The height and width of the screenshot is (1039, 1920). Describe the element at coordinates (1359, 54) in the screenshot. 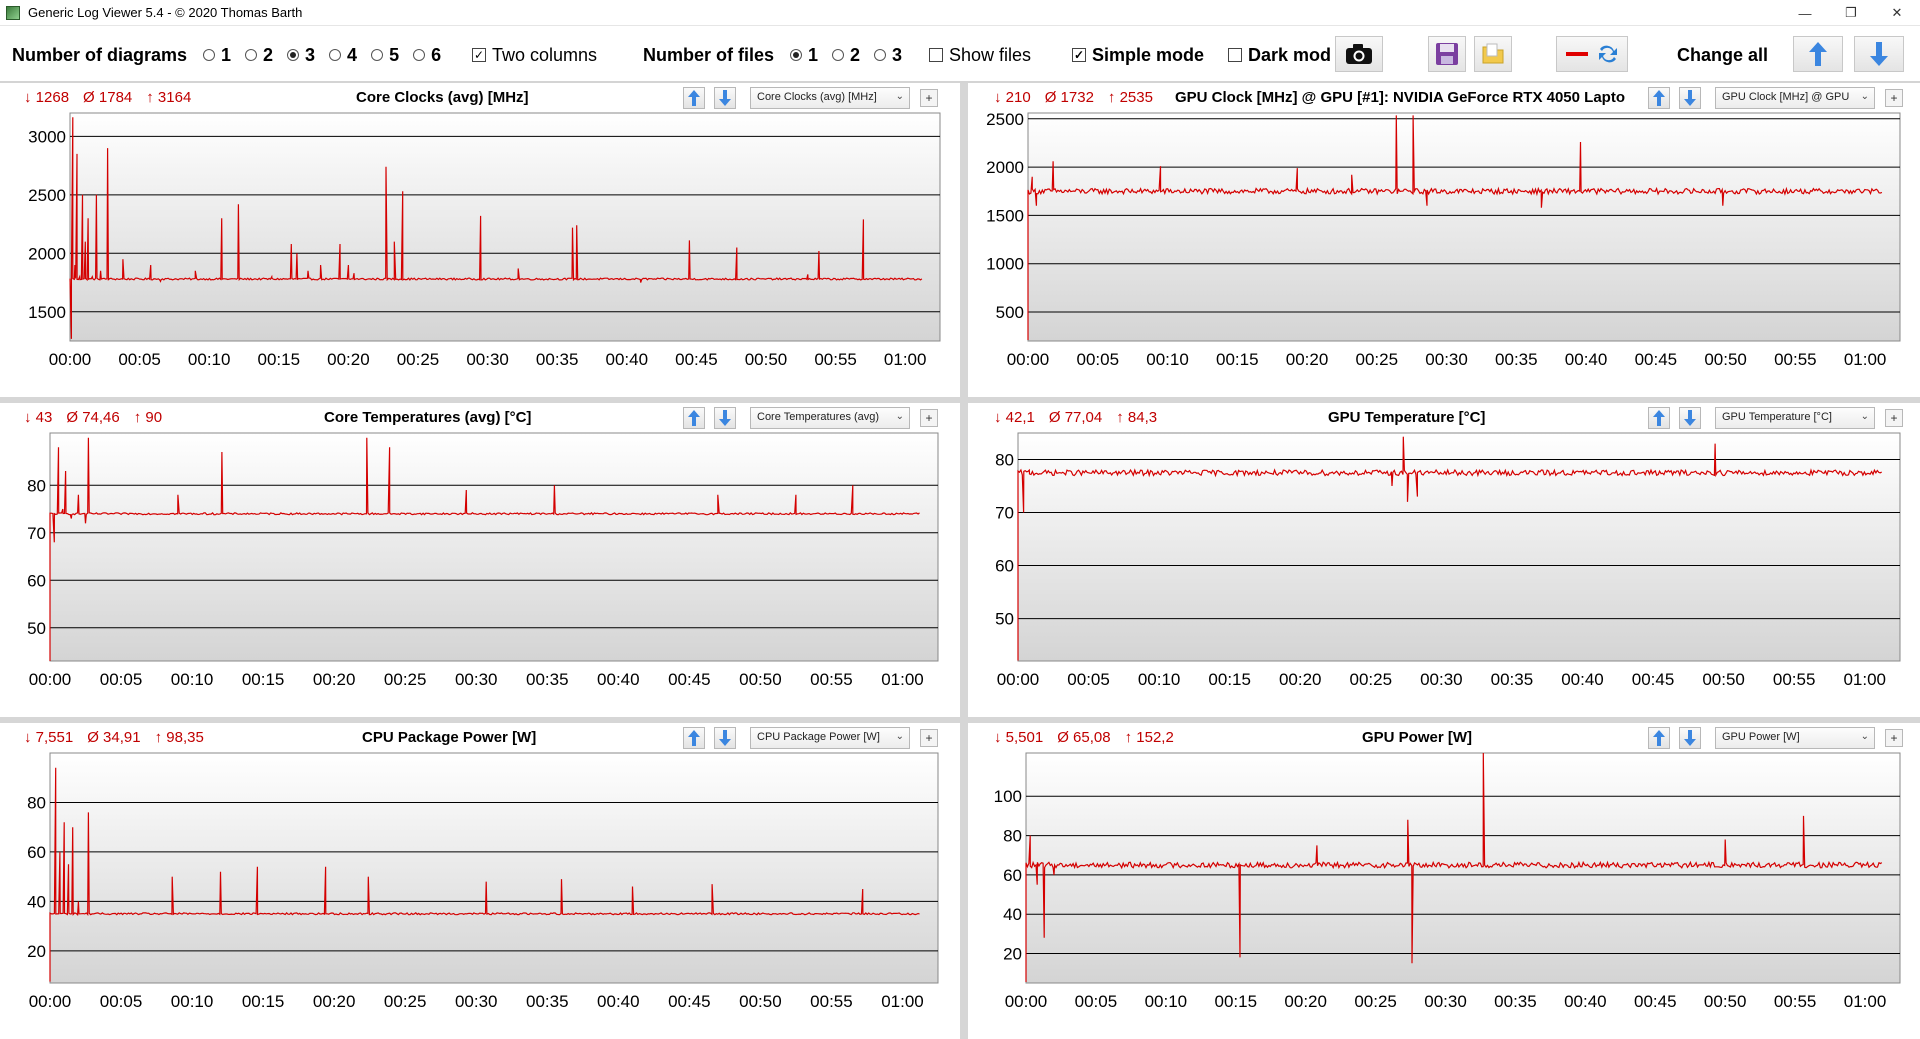

I see `screenshot-button` at that location.